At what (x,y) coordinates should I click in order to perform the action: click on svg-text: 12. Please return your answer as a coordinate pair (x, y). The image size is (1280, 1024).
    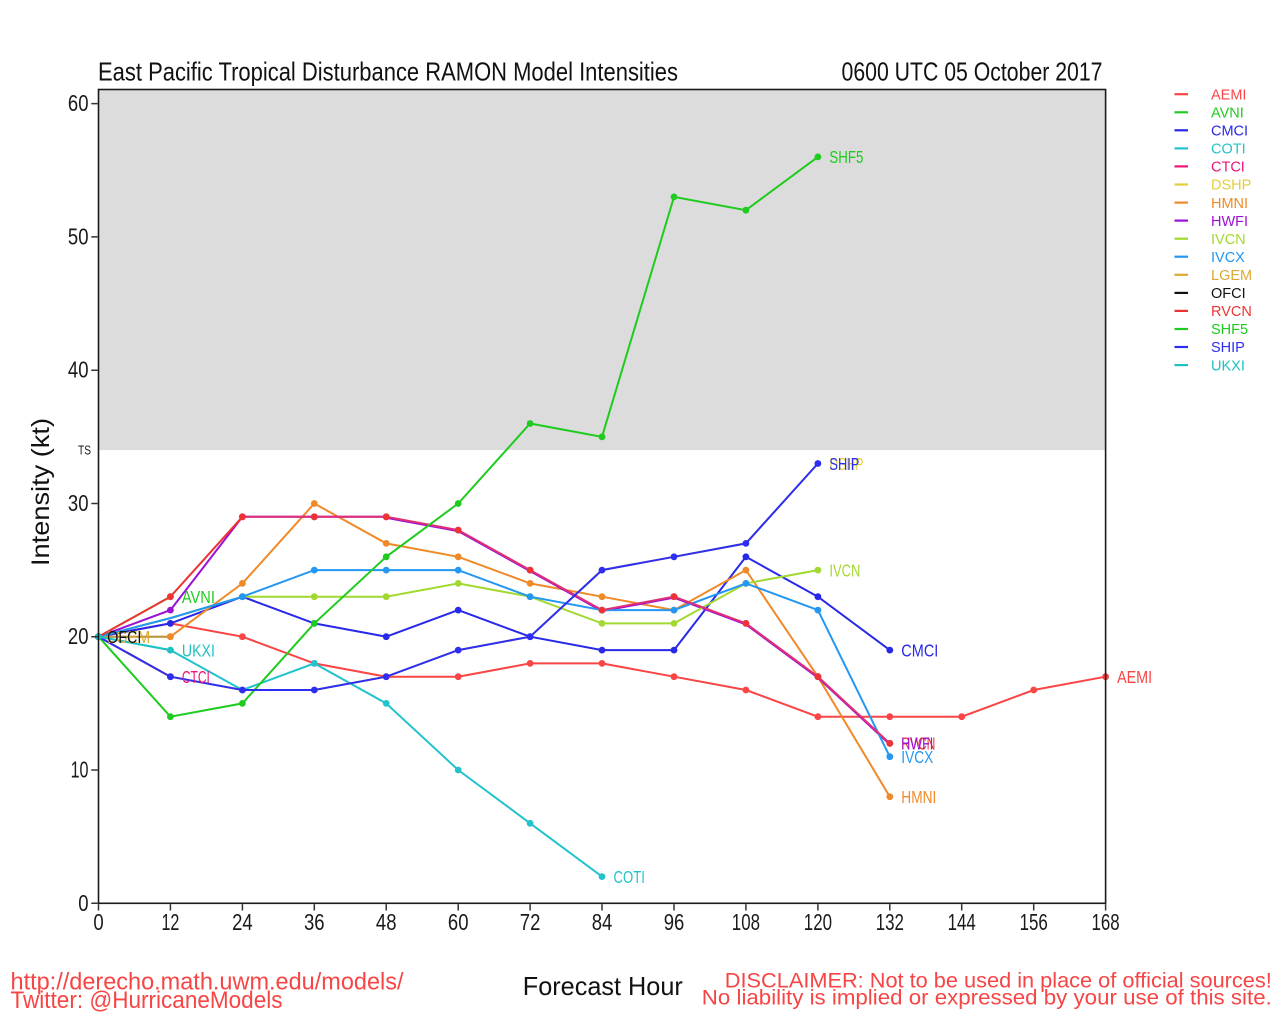
    Looking at the image, I should click on (170, 922).